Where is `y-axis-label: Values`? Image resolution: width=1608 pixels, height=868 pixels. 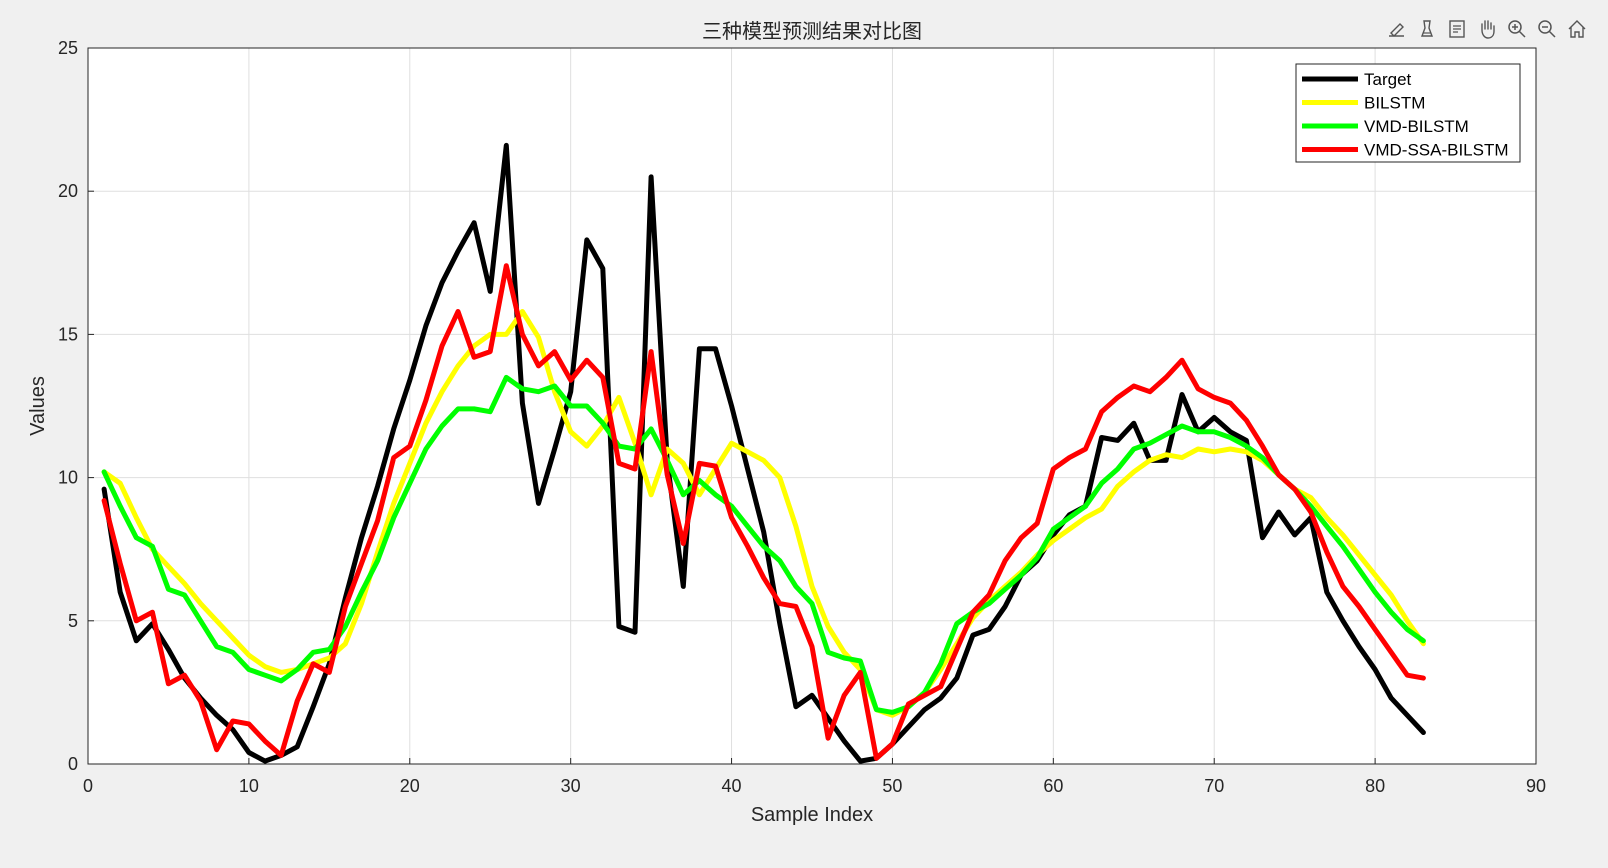
y-axis-label: Values is located at coordinates (38, 406).